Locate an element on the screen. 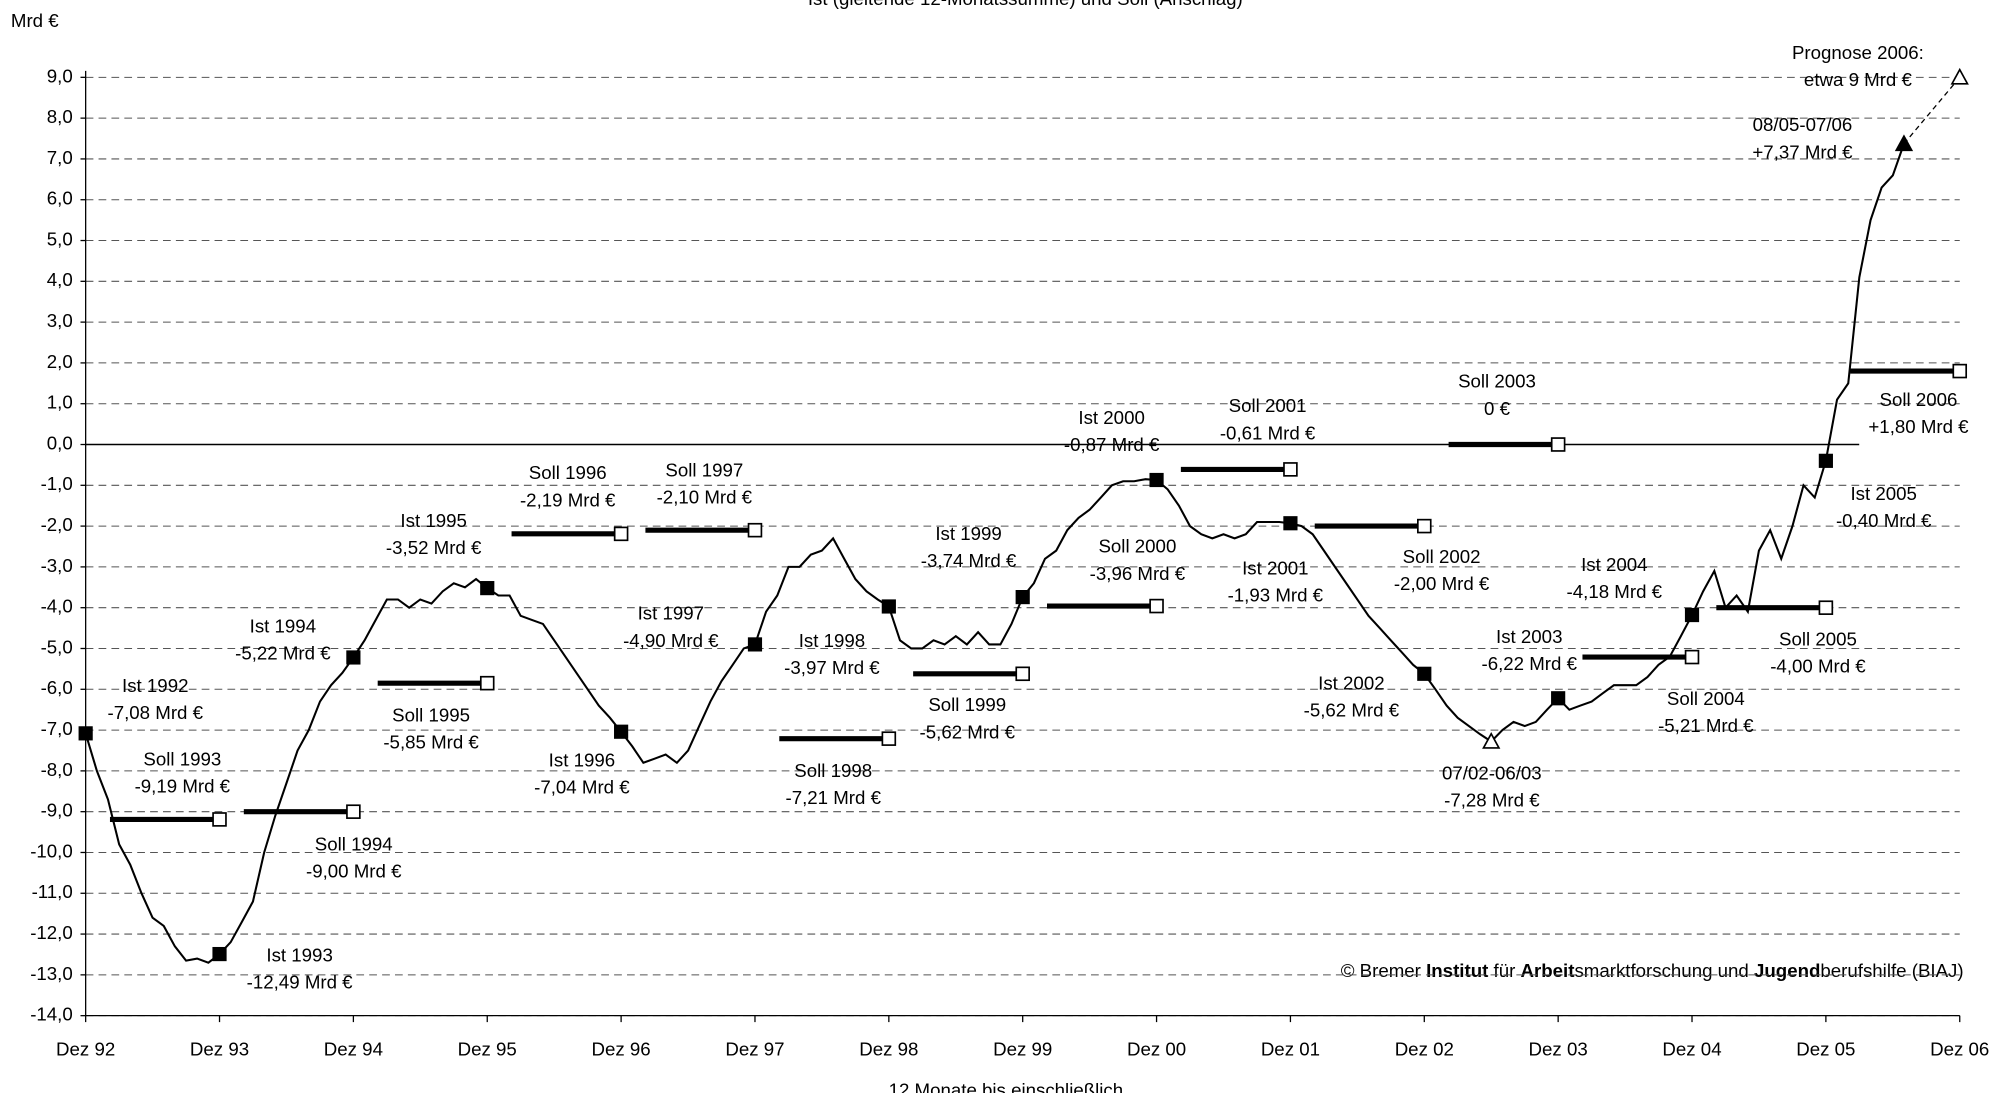 The image size is (1999, 1093). soll-label-name: Soll 2004 is located at coordinates (1706, 698).